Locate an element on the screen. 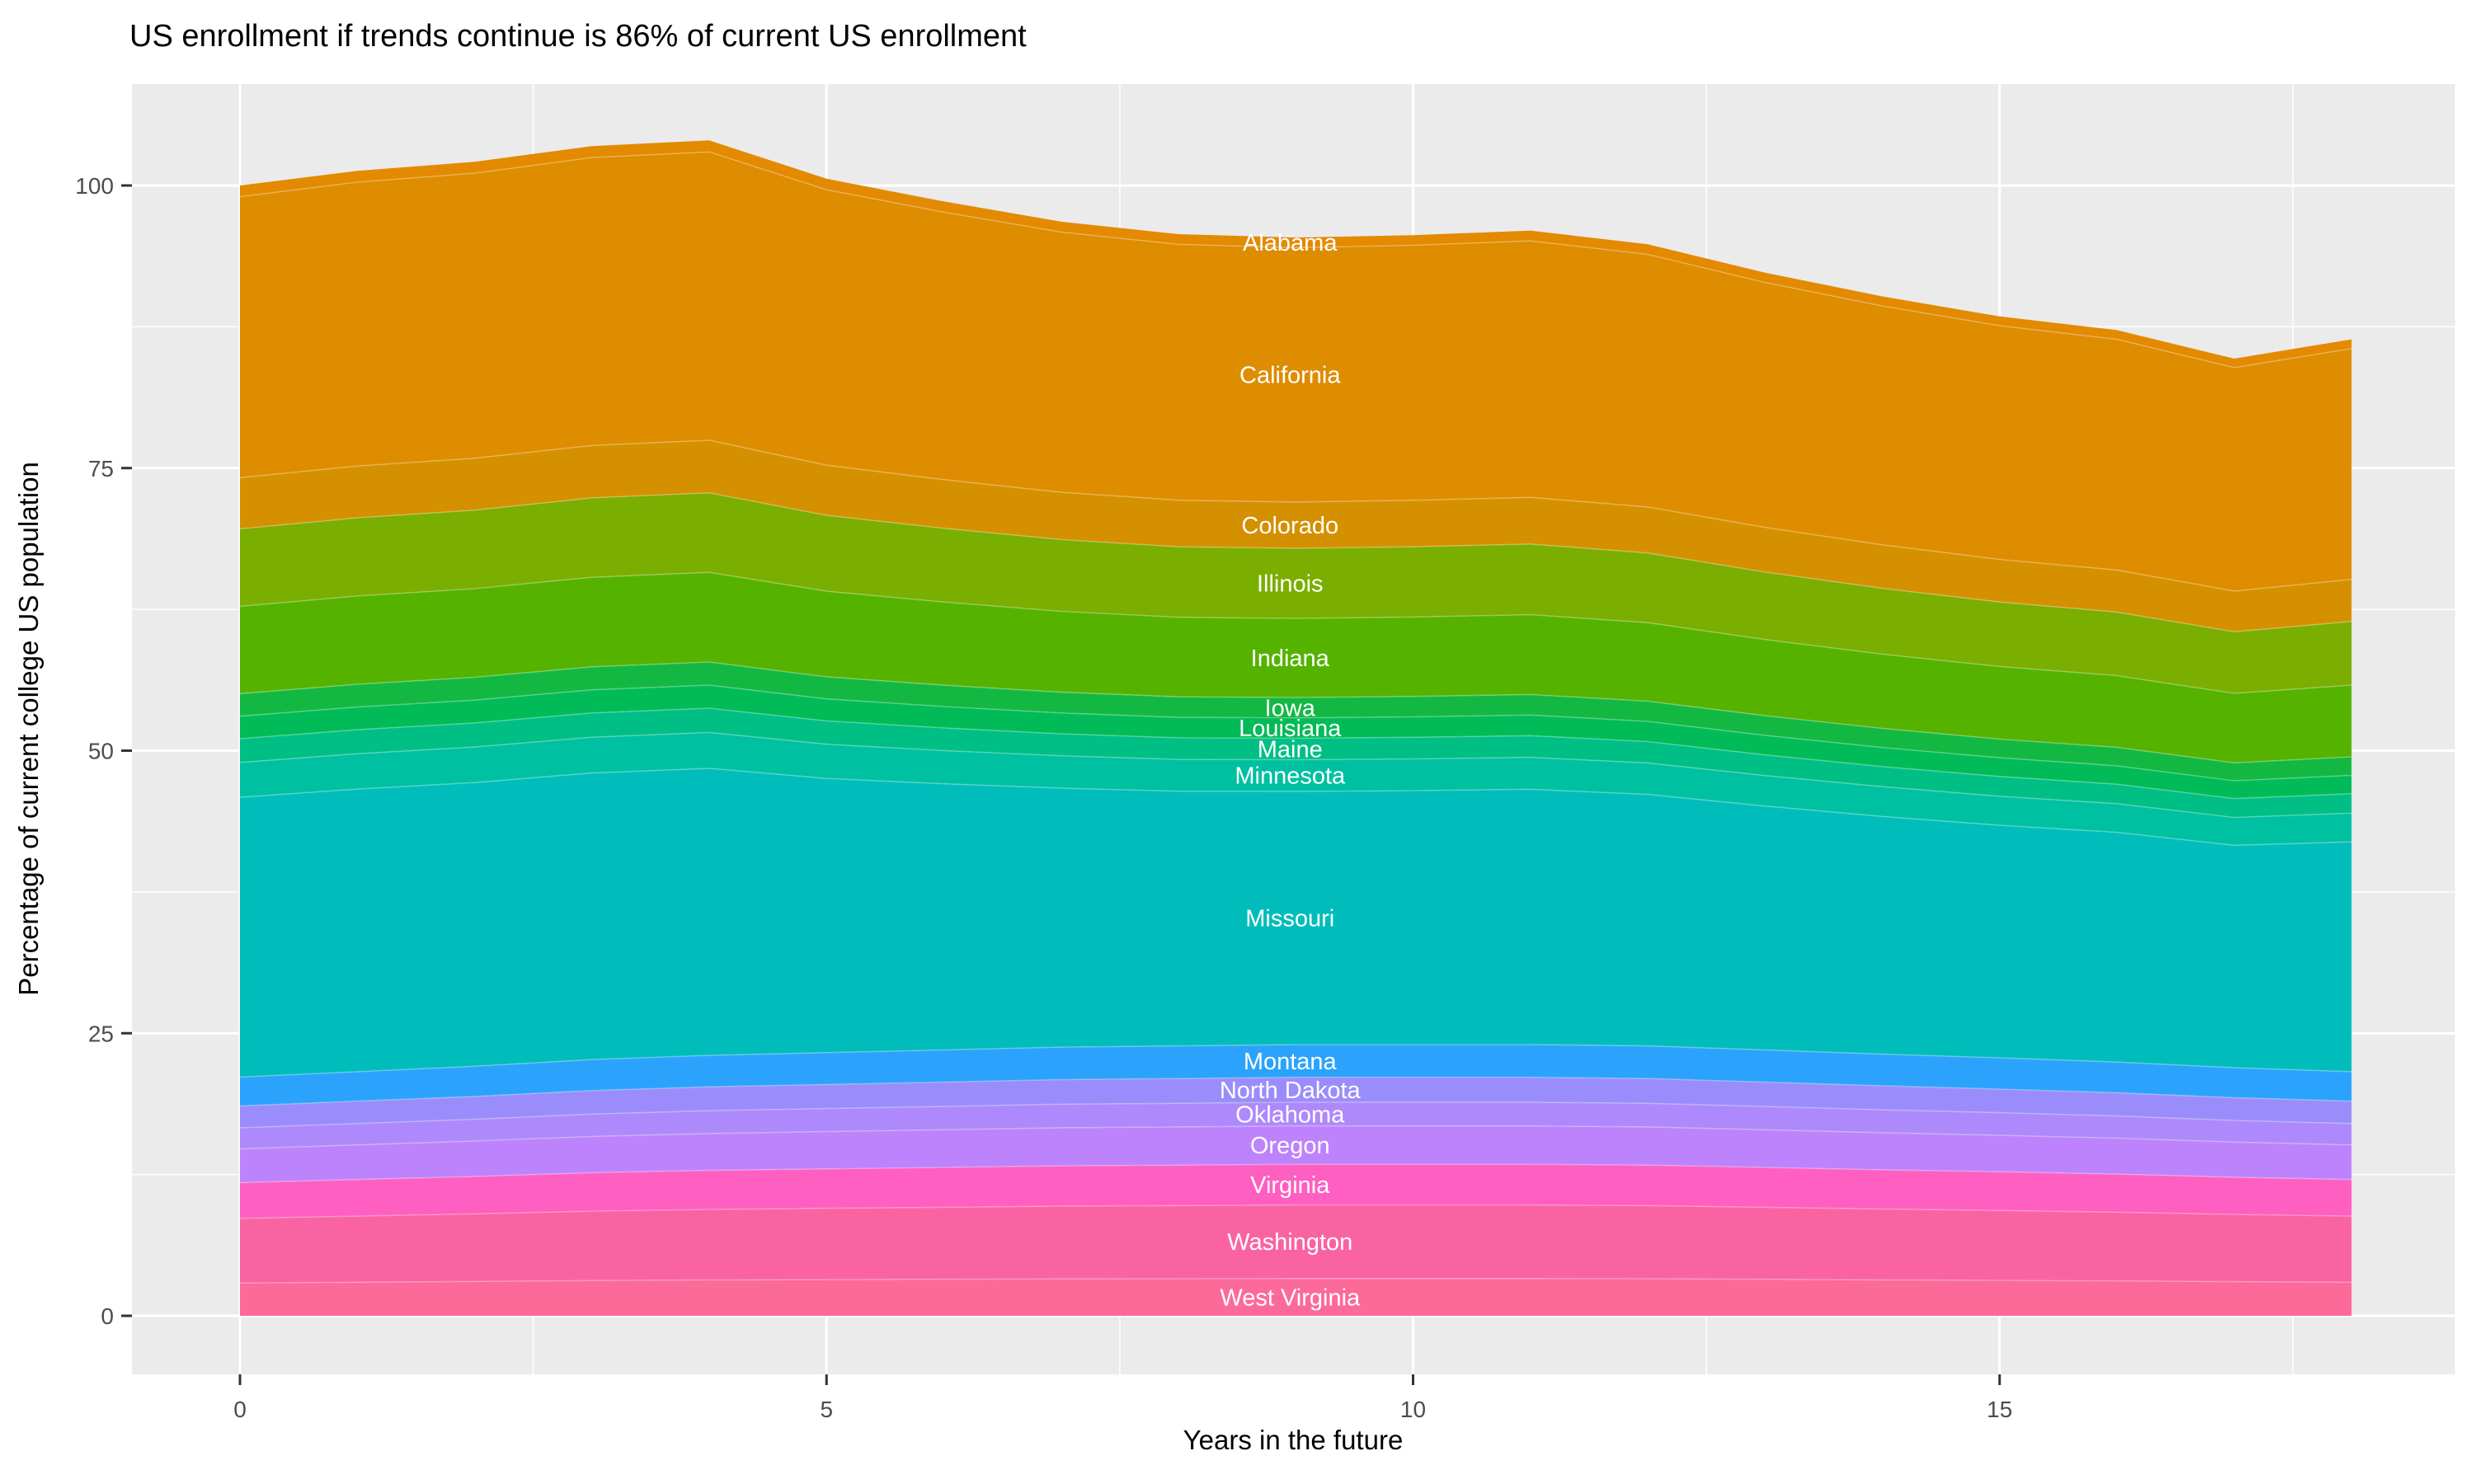 This screenshot has width=2474, height=1484. area-band-maine is located at coordinates (1296, 763).